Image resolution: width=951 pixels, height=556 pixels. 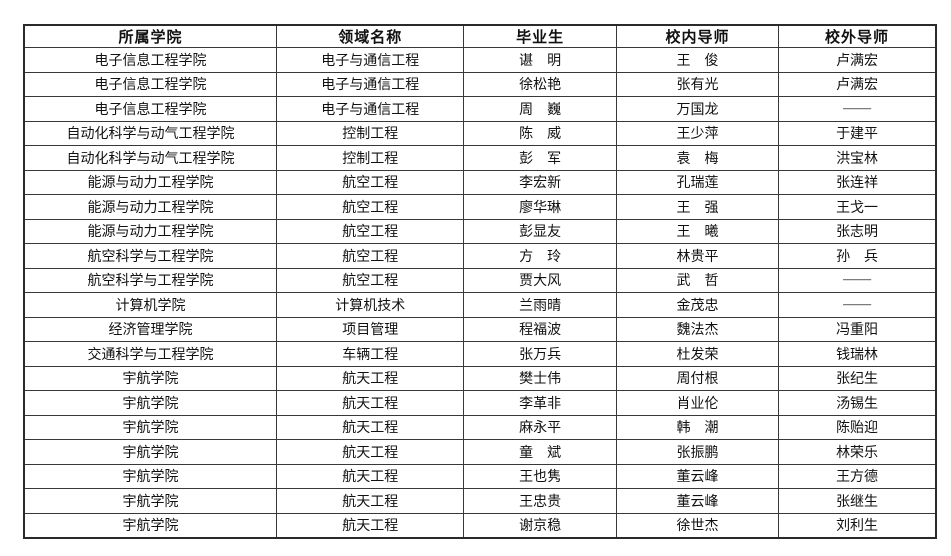 What do you see at coordinates (540, 329) in the screenshot?
I see `cell-graduate: 程福波` at bounding box center [540, 329].